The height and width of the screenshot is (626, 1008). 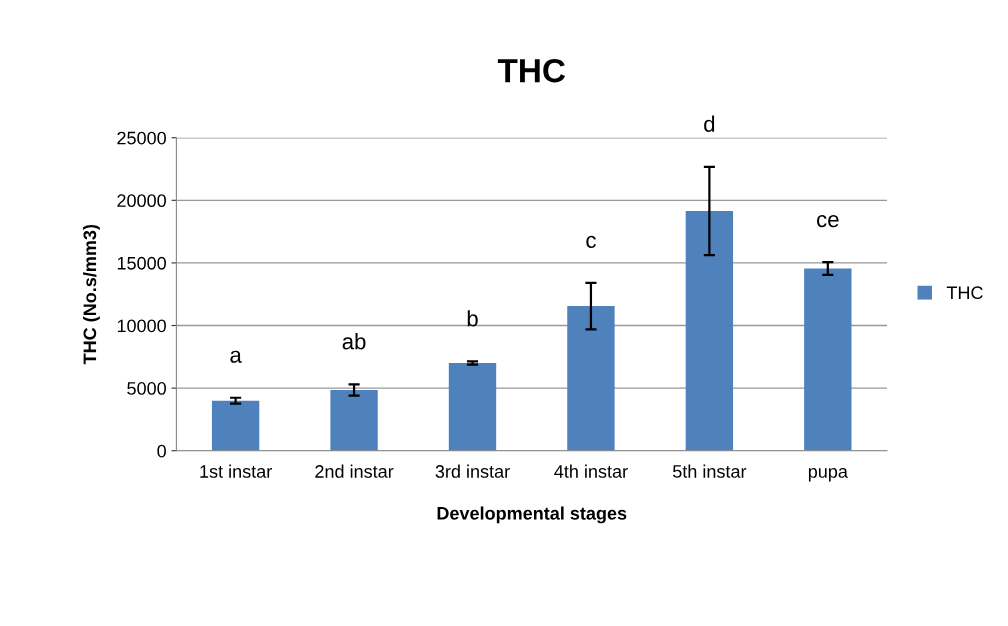 I want to click on x-tick-label: 3rd instar, so click(x=472, y=471).